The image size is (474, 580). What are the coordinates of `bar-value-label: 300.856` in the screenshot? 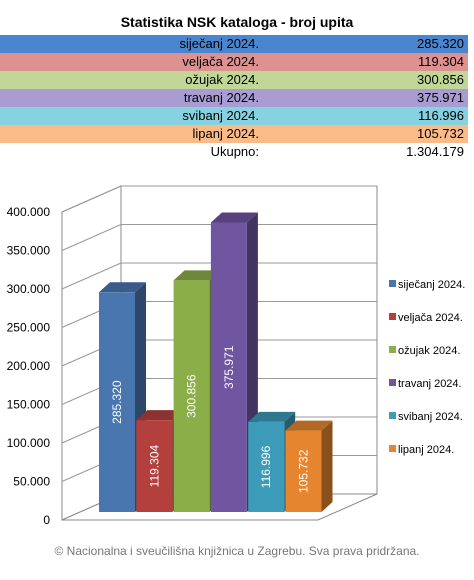 It's located at (192, 396).